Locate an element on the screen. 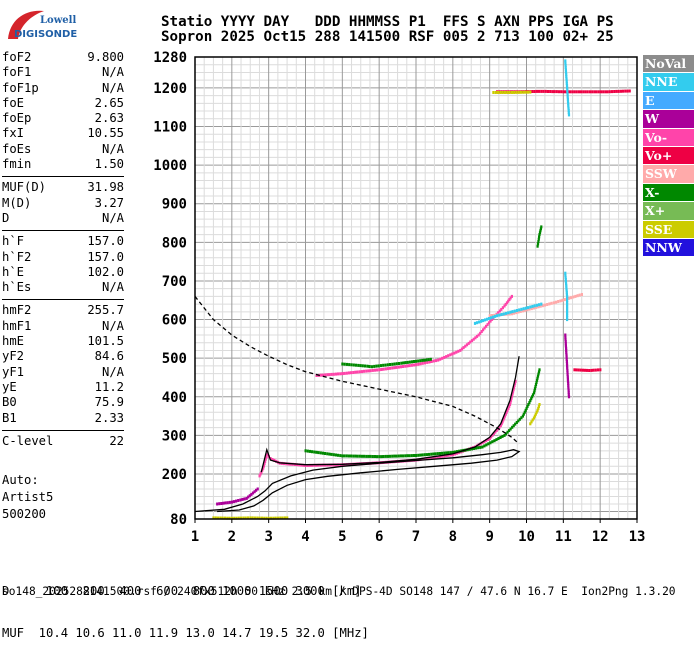  param-name: fmin is located at coordinates (17, 164).